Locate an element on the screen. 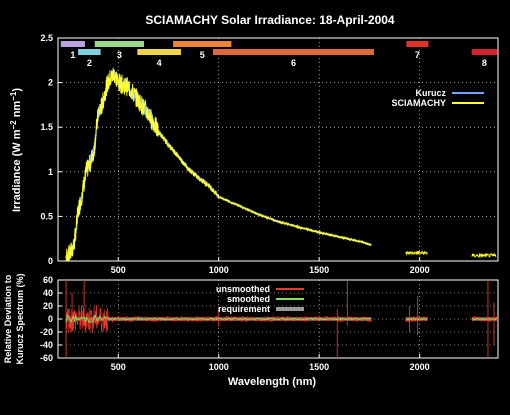 This screenshot has height=415, width=510. deviation-legend: unsmoothed smoothed requirement is located at coordinates (260, 299).